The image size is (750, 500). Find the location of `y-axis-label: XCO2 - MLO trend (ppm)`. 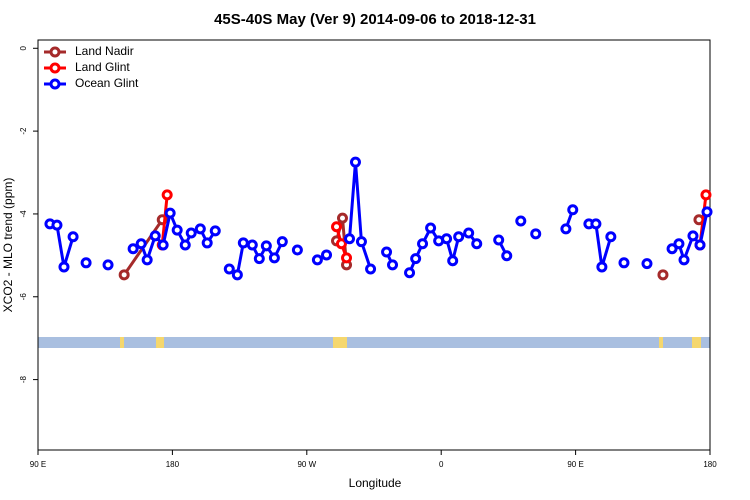

y-axis-label: XCO2 - MLO trend (ppm) is located at coordinates (8, 245).